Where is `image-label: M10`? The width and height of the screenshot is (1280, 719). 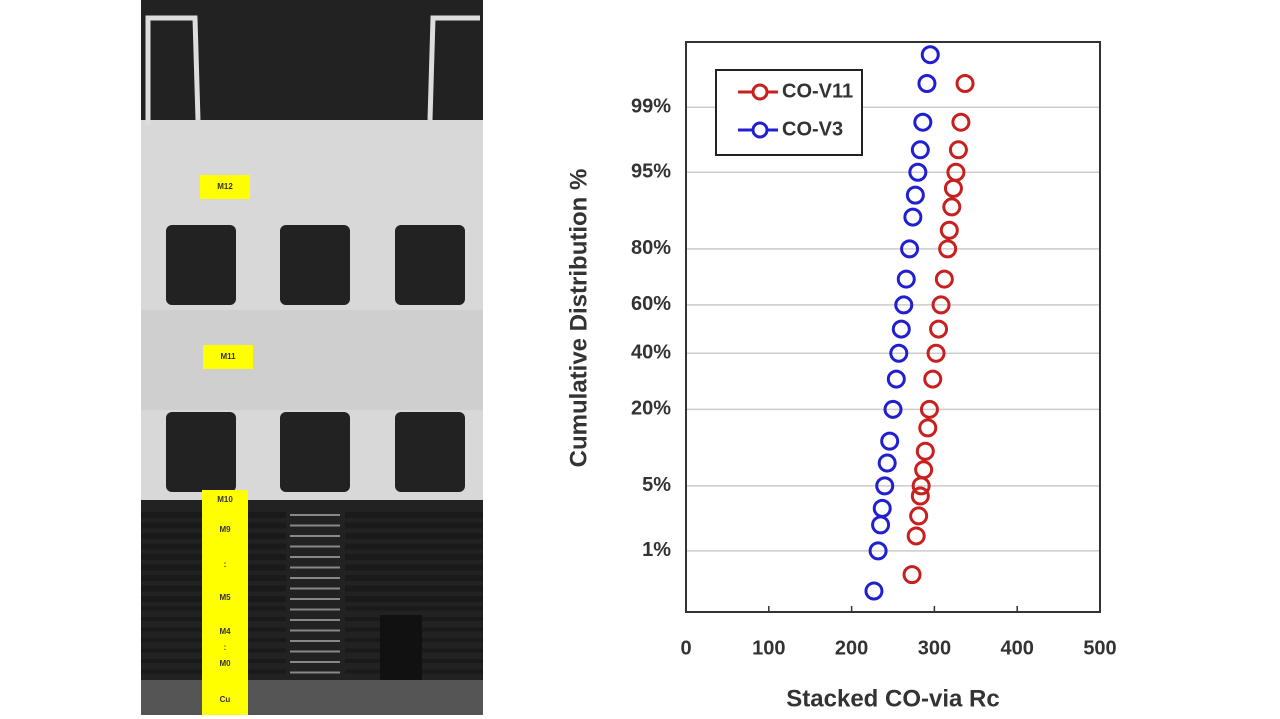
image-label: M10 is located at coordinates (225, 499).